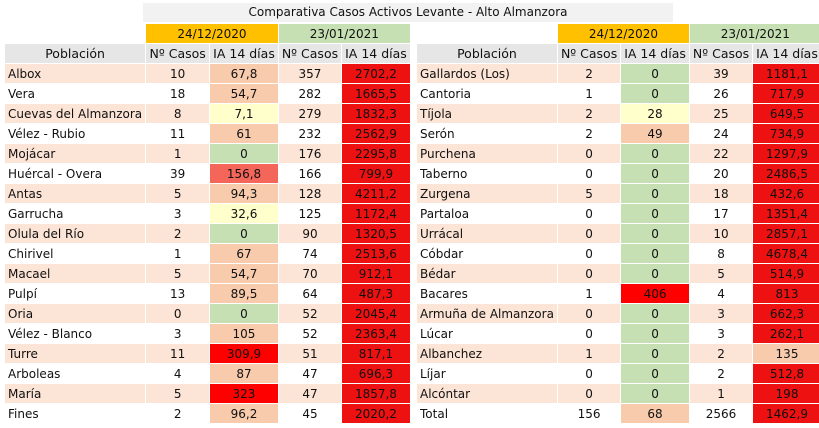  Describe the element at coordinates (244, 413) in the screenshot. I see `rate-cell: 96,2` at that location.